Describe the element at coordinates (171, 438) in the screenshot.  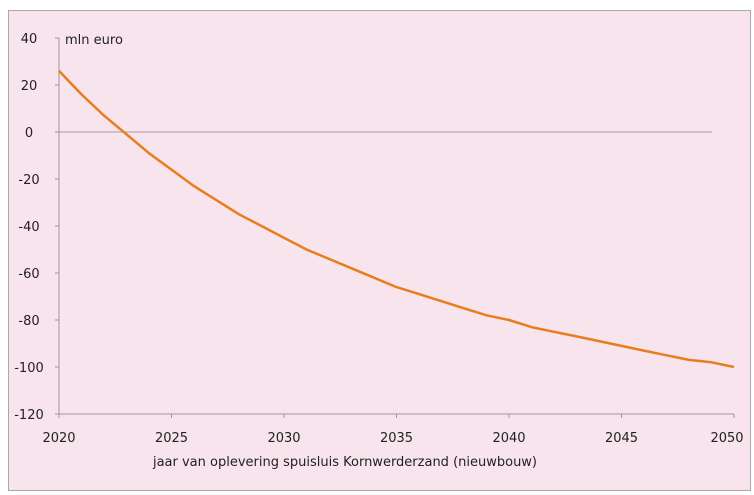
I see `x-tick-label: 2025` at that location.